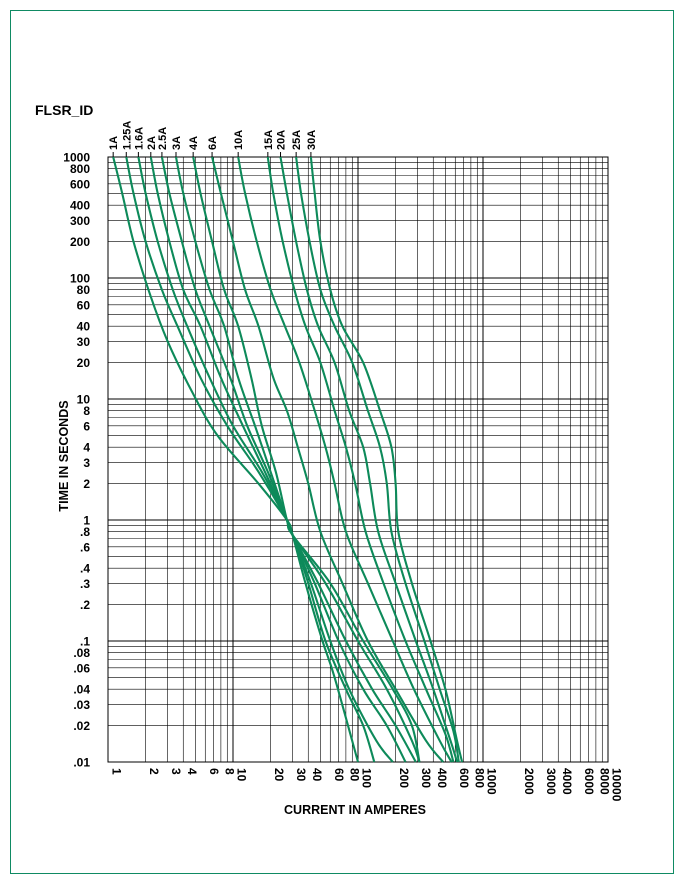  I want to click on x-tick-label: 2000, so click(529, 781).